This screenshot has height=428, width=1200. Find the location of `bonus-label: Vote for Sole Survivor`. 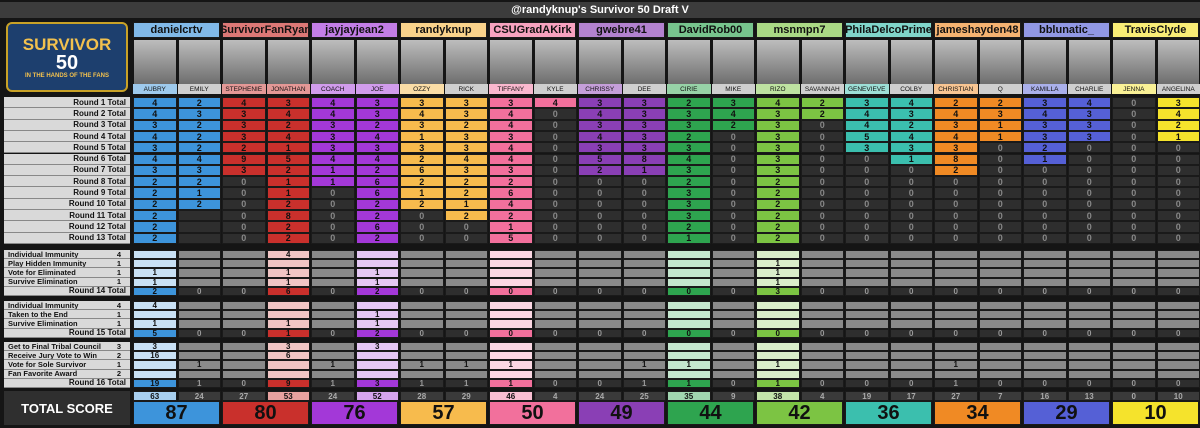

bonus-label: Vote for Sole Survivor is located at coordinates (56, 365).